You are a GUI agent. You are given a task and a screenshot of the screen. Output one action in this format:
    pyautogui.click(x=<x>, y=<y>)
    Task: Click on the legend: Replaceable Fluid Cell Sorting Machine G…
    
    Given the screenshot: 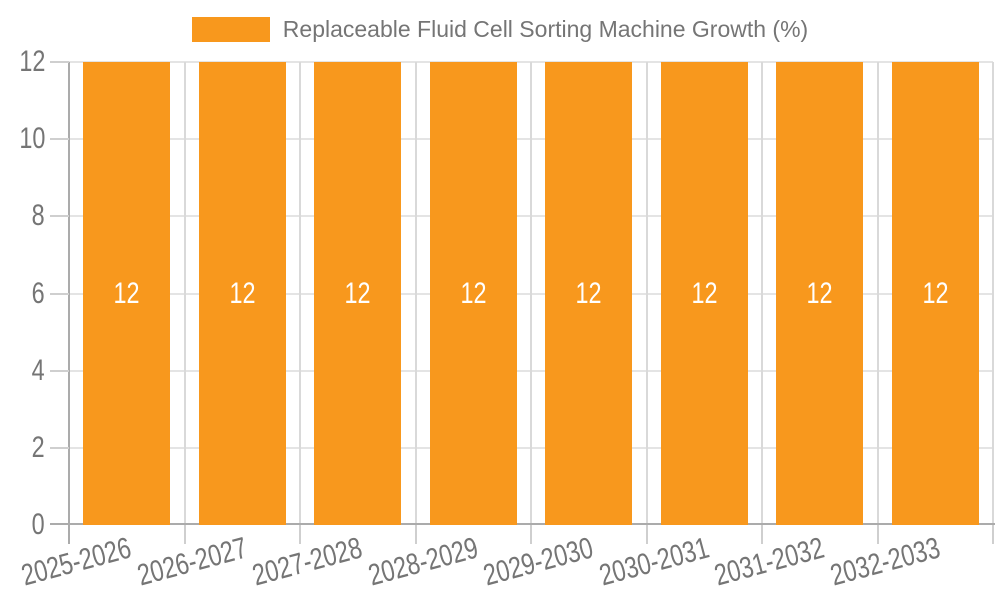 What is the action you would take?
    pyautogui.click(x=500, y=29)
    